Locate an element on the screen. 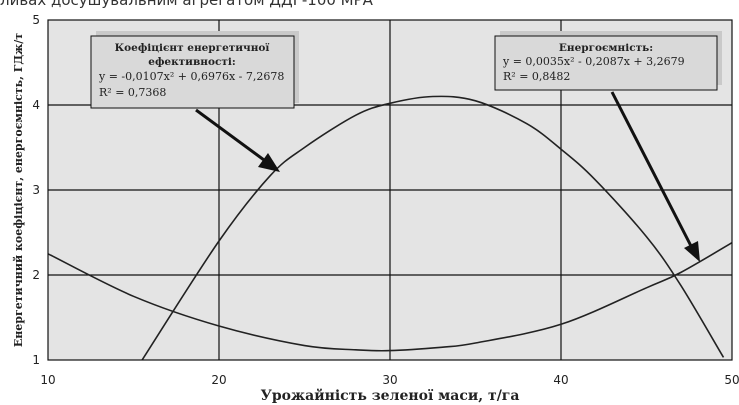 This screenshot has height=405, width=739. equation-box-1-formula: y = -0,0107x² + 0,6976x - 7,2678 is located at coordinates (191, 76).